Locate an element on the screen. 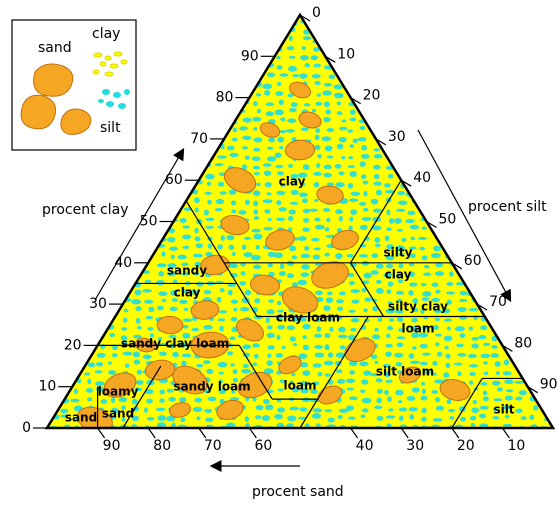 This screenshot has height=514, width=558. tick is located at coordinates (151, 433).